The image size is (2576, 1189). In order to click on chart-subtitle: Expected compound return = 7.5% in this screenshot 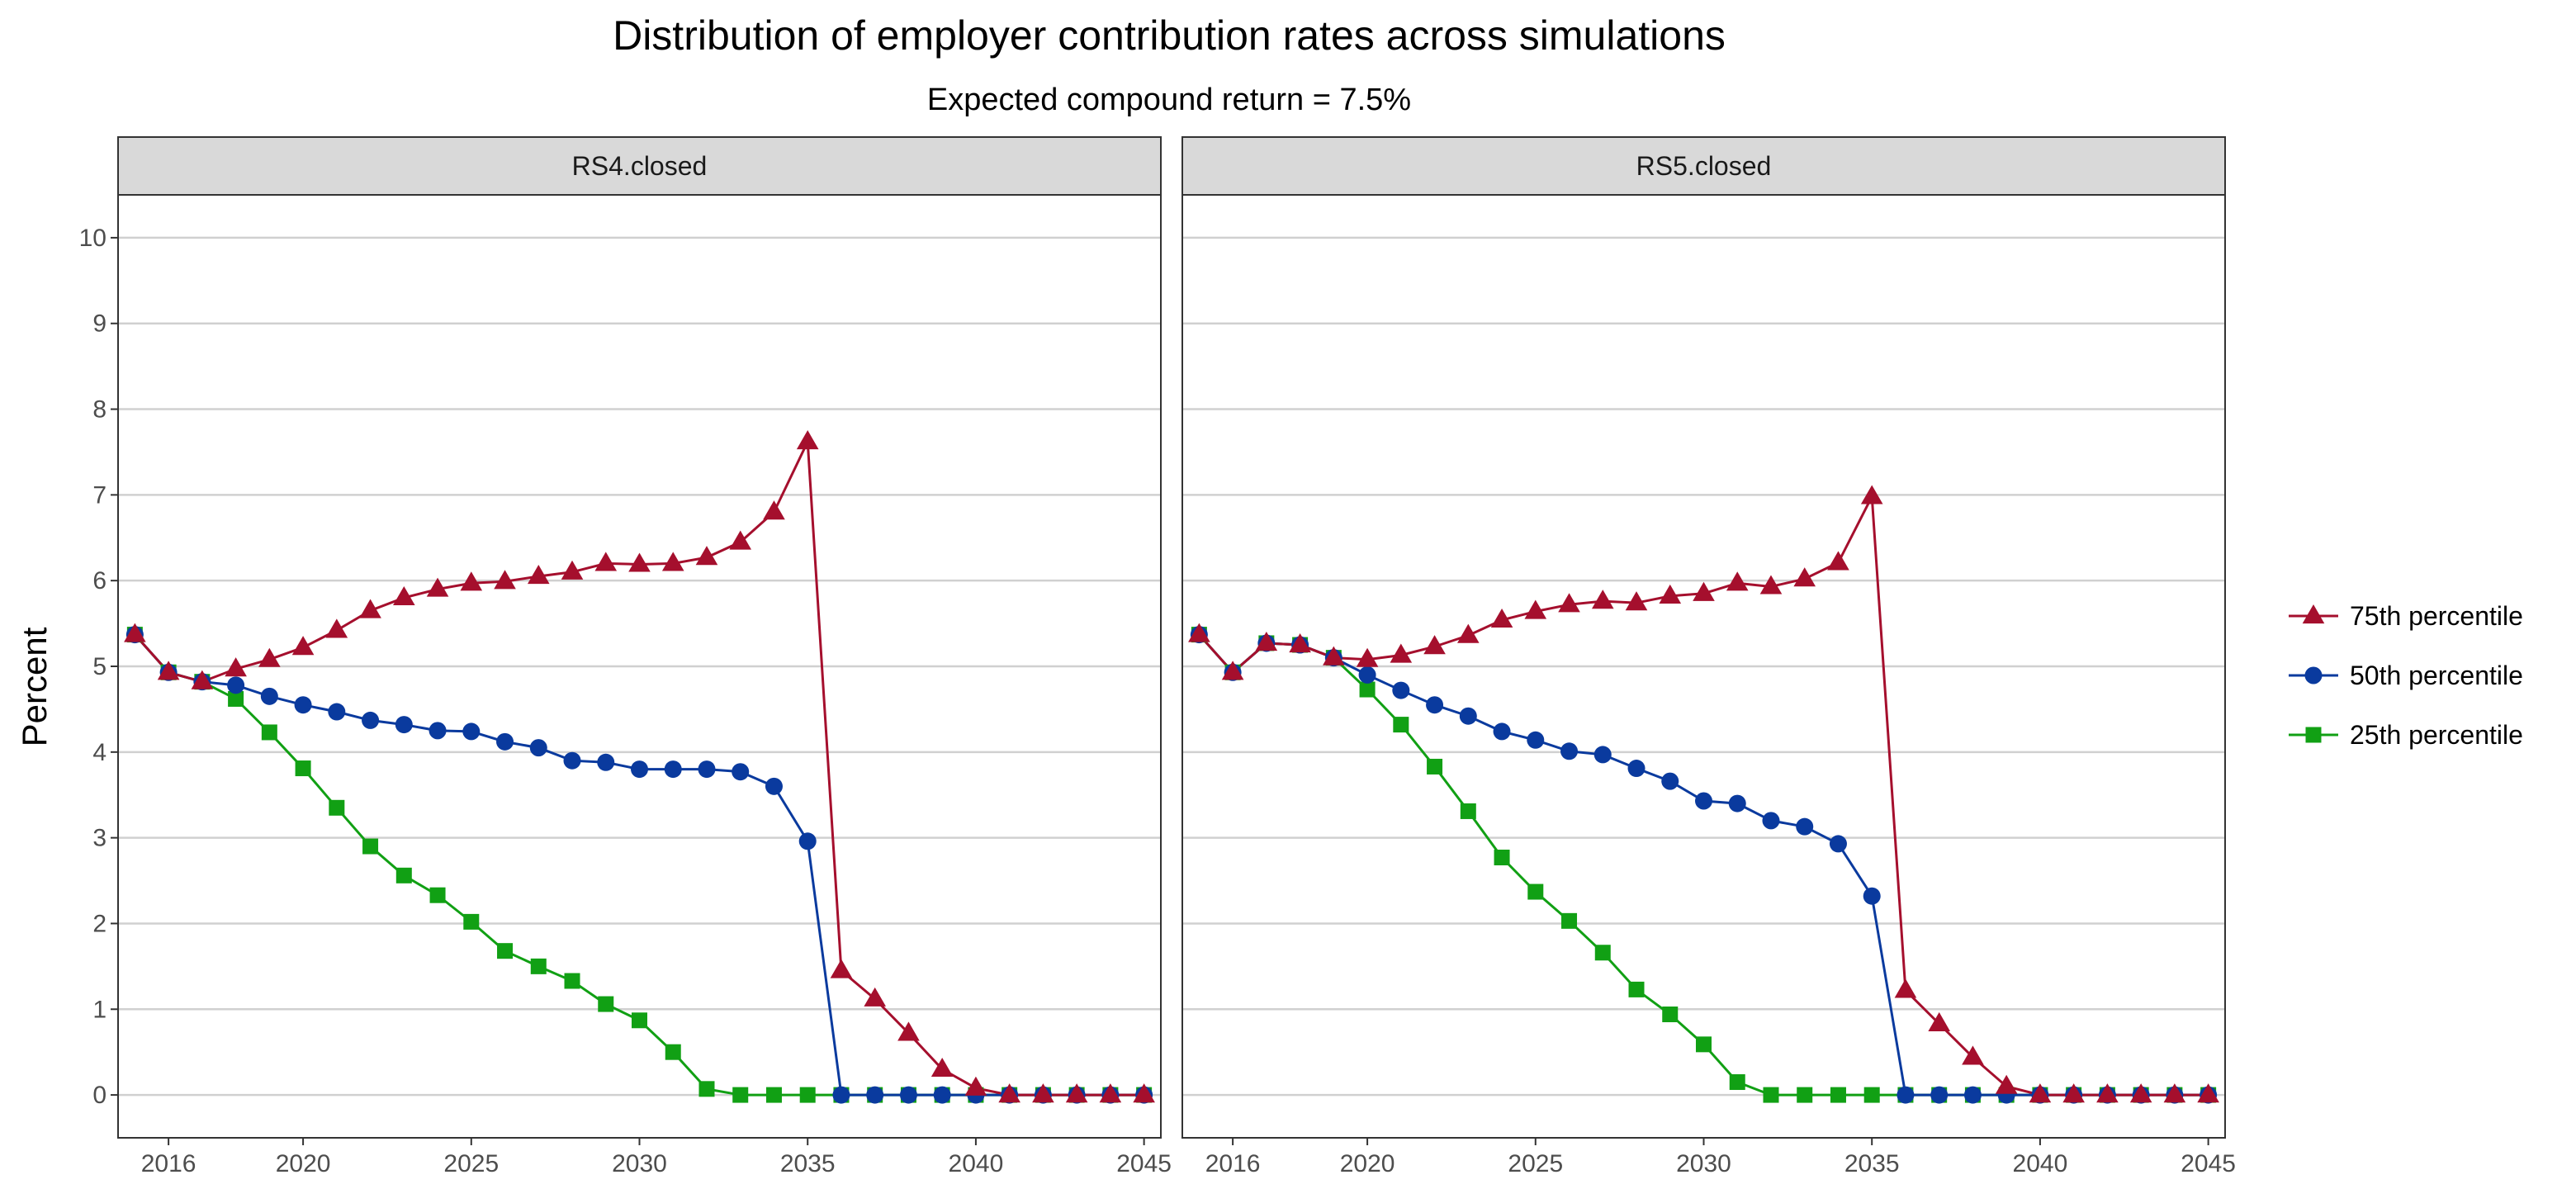, I will do `click(1169, 100)`.